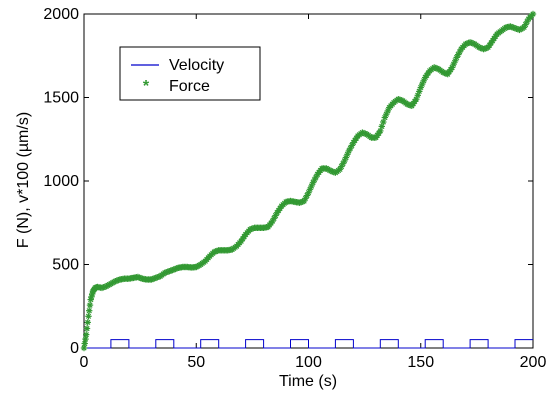  Describe the element at coordinates (61, 181) in the screenshot. I see `y-tick-label: 1000` at that location.